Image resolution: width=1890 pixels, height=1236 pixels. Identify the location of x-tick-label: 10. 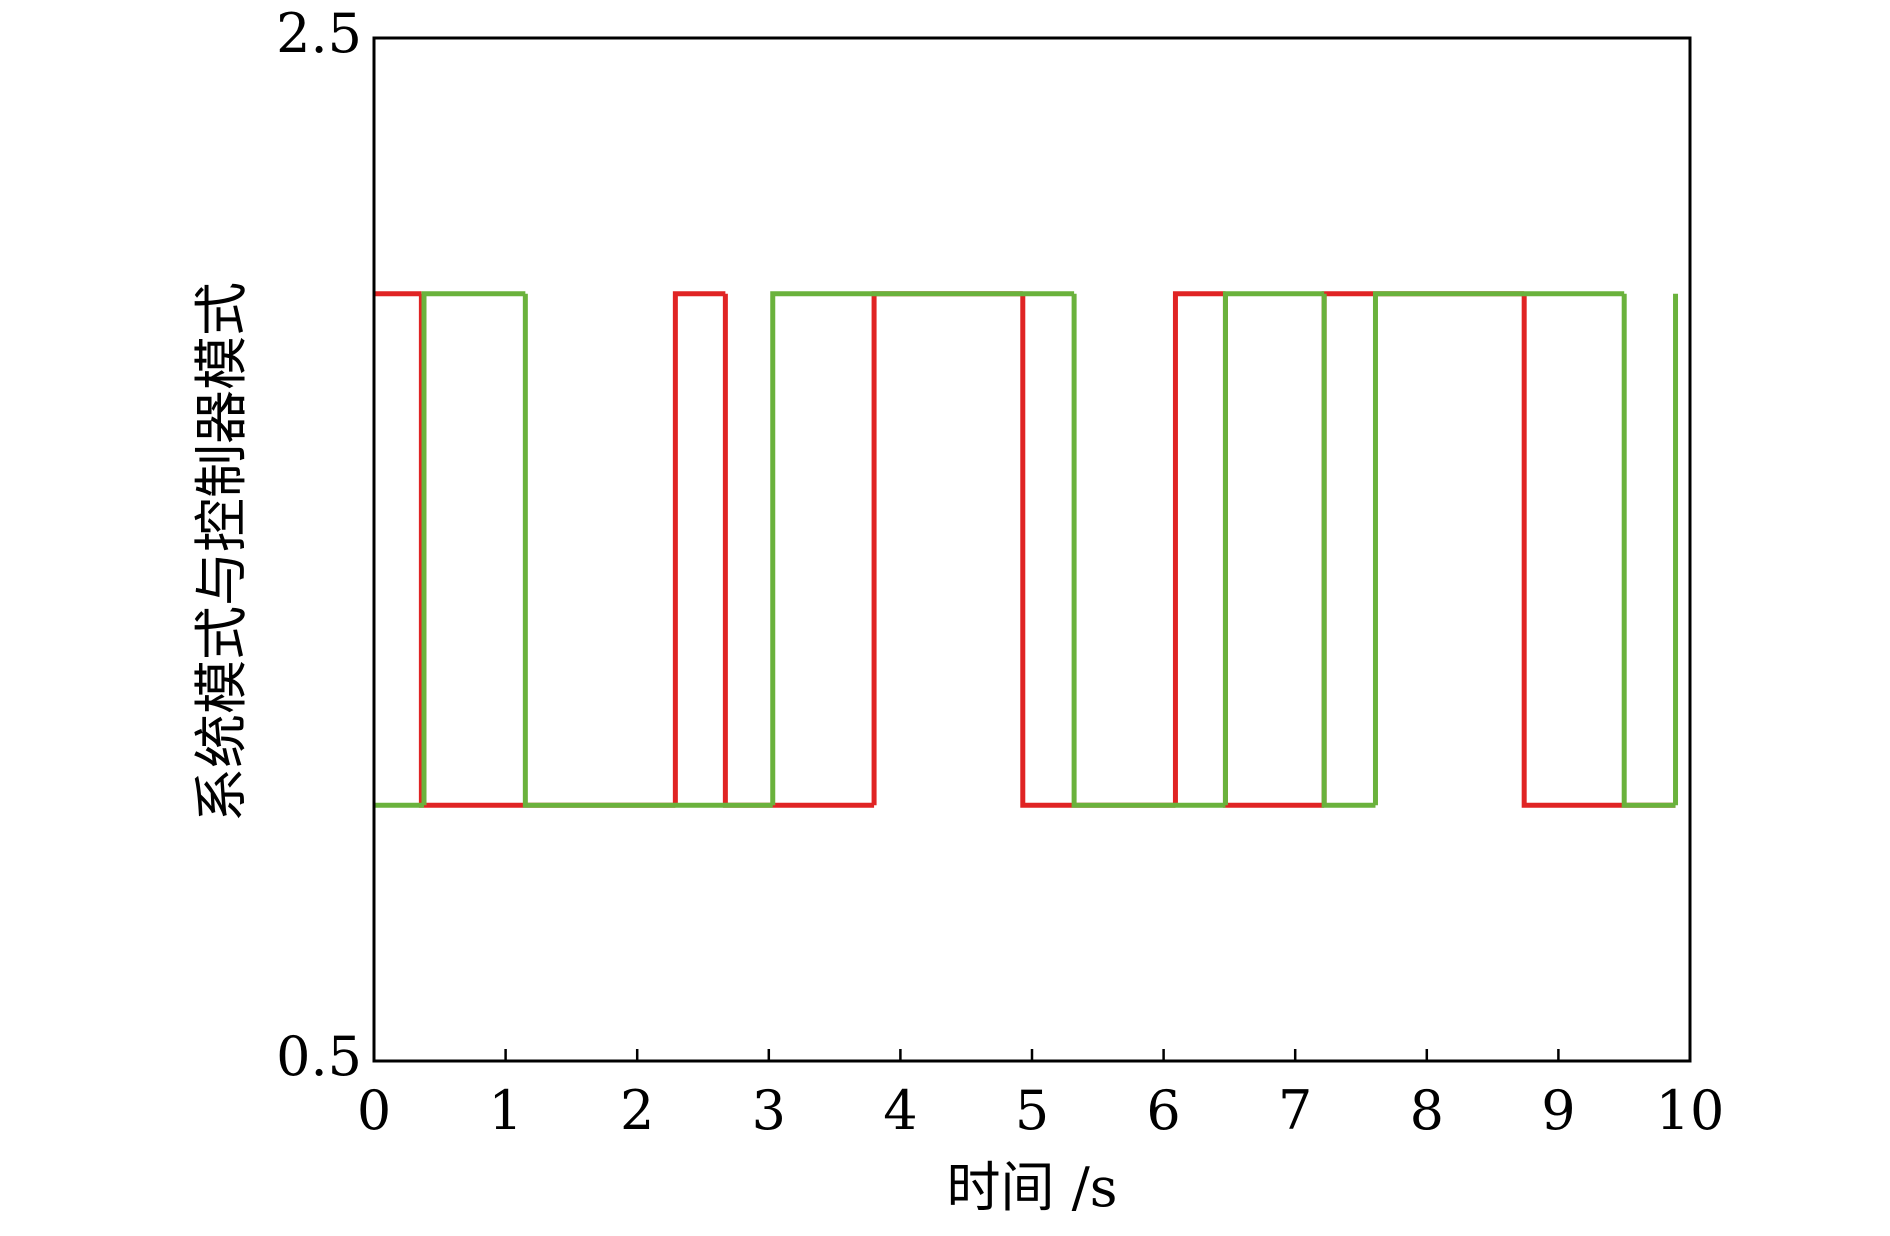
(1690, 1110).